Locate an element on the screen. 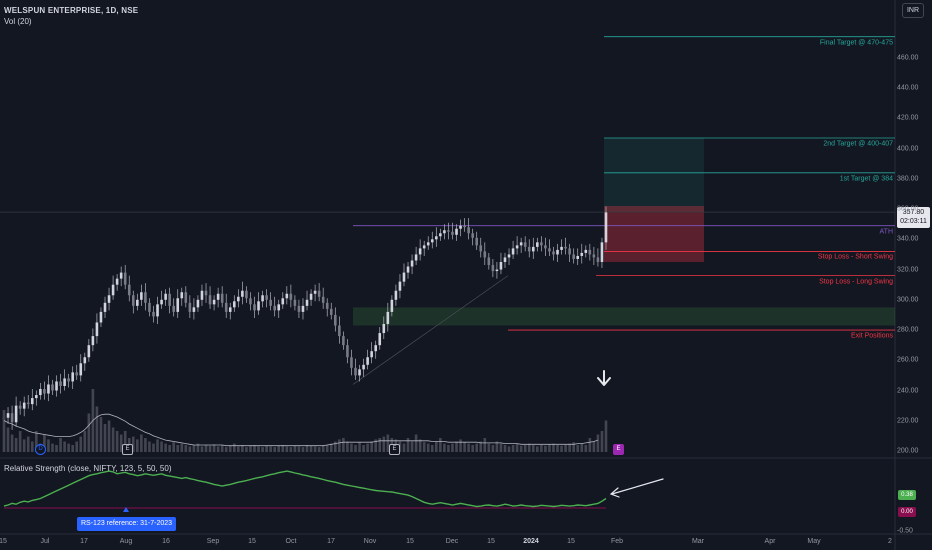 The image size is (932, 550). symbol-legend: WELSPUN ENTERPRISE, 1D, NSE is located at coordinates (71, 10).